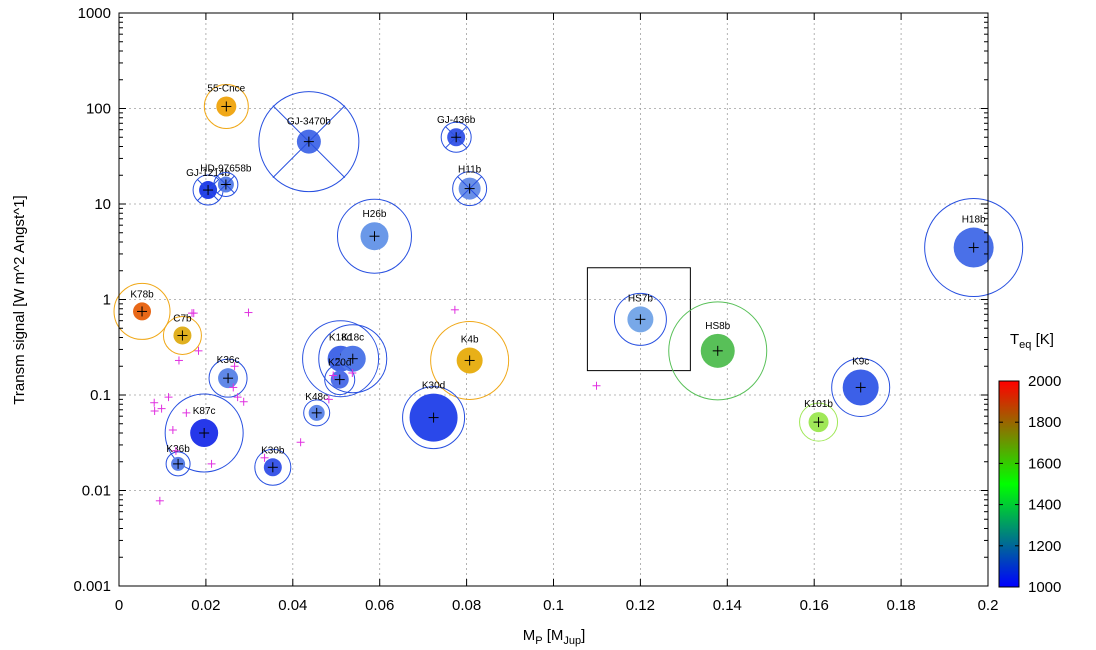 The image size is (1096, 650). Describe the element at coordinates (1044, 381) in the screenshot. I see `colorbar-tick-label: 2000` at that location.